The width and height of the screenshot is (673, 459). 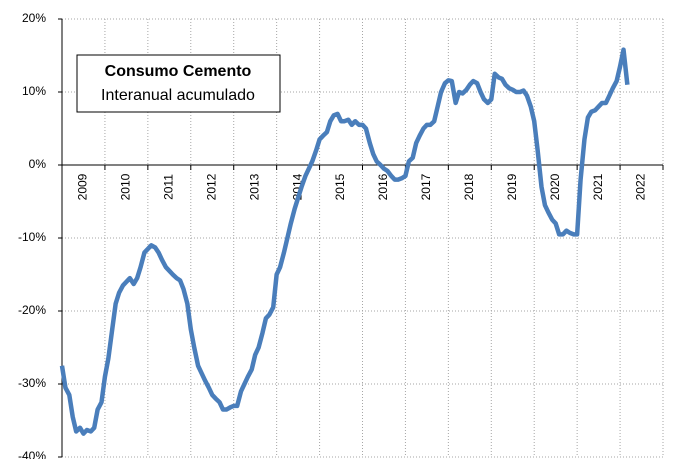 I want to click on x-tick-label: 2018, so click(x=469, y=186).